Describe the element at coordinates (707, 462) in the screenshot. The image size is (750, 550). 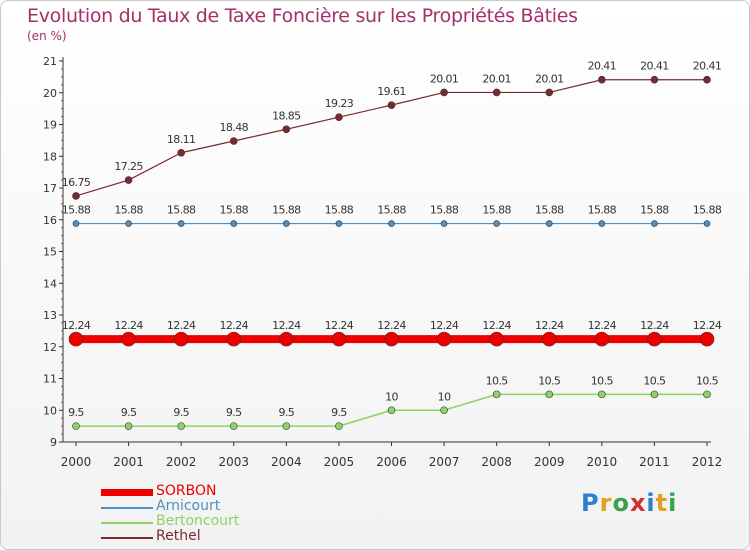
I see `x-tick-label: 2012` at that location.